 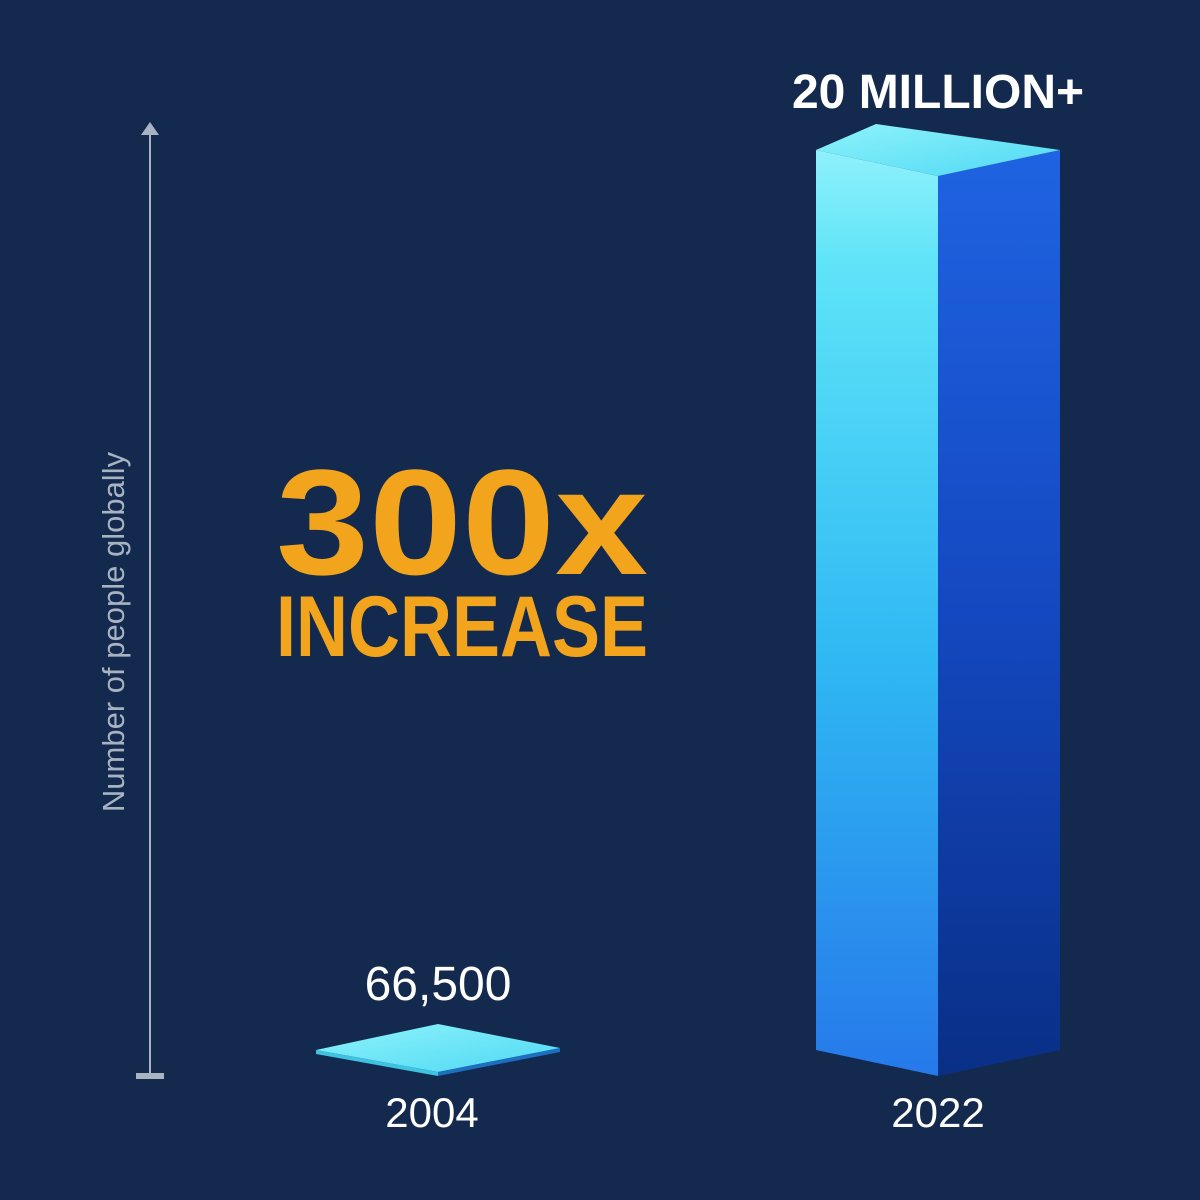 I want to click on bar-2004, so click(x=438, y=1048).